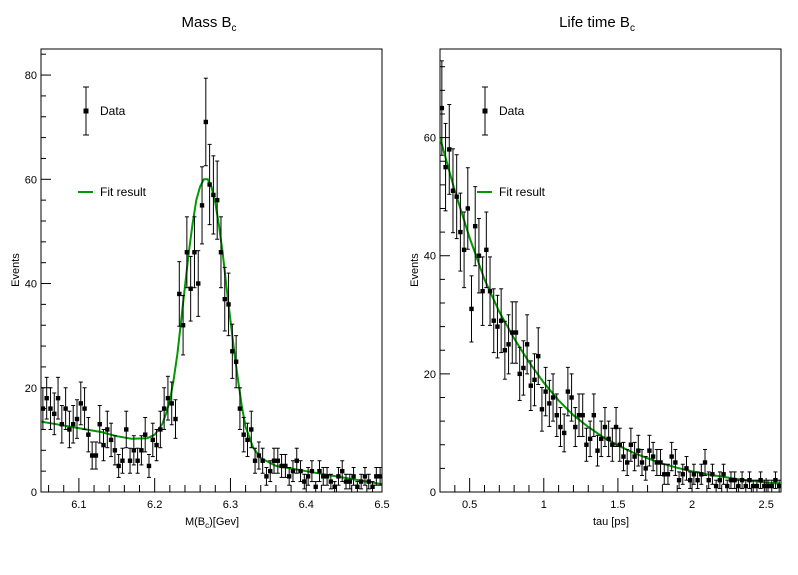  Describe the element at coordinates (16, 270) in the screenshot. I see `mass-y-axis-label: Events` at that location.